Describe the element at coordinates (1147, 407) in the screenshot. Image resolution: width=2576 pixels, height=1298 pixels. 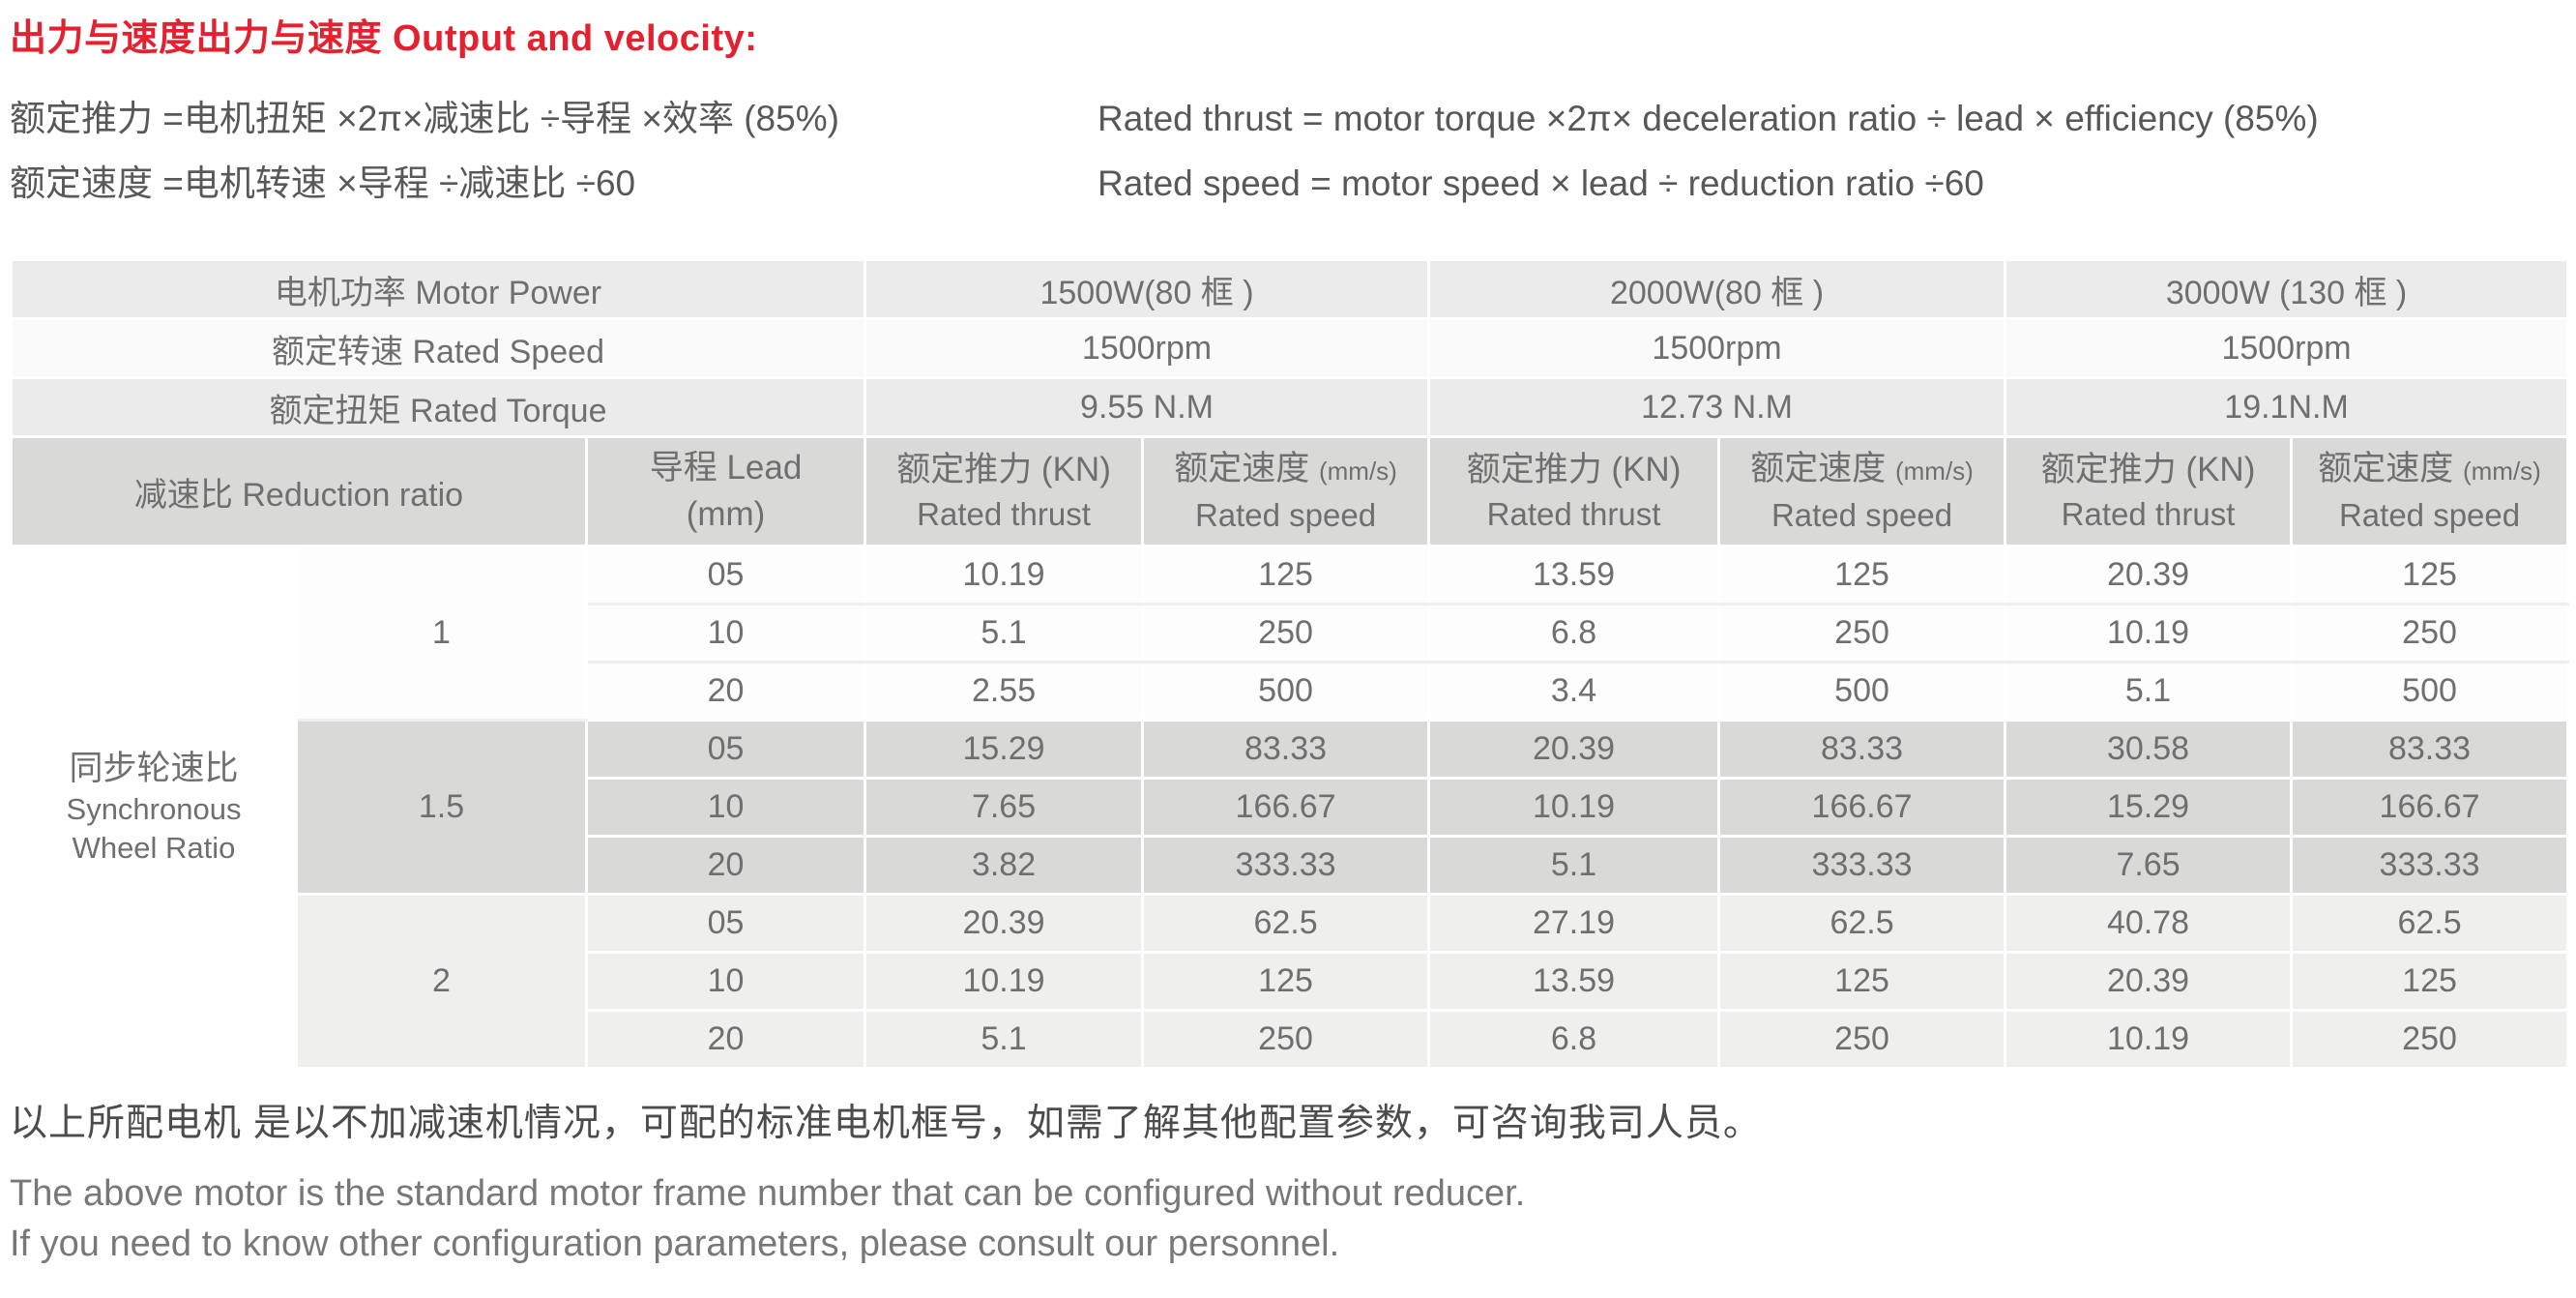
I see `motor1-torque: 9.55 N.M` at that location.